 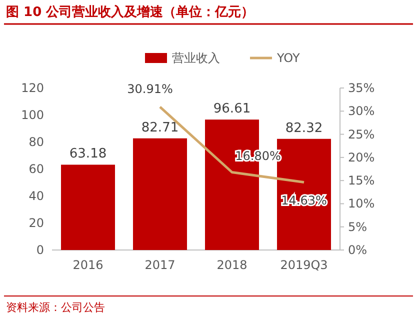 I want to click on data-label: 30.91%, so click(x=150, y=89).